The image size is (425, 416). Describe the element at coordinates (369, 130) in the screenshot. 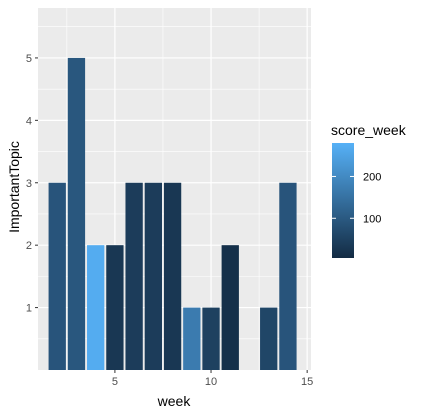

I see `legend-title: score_week` at that location.